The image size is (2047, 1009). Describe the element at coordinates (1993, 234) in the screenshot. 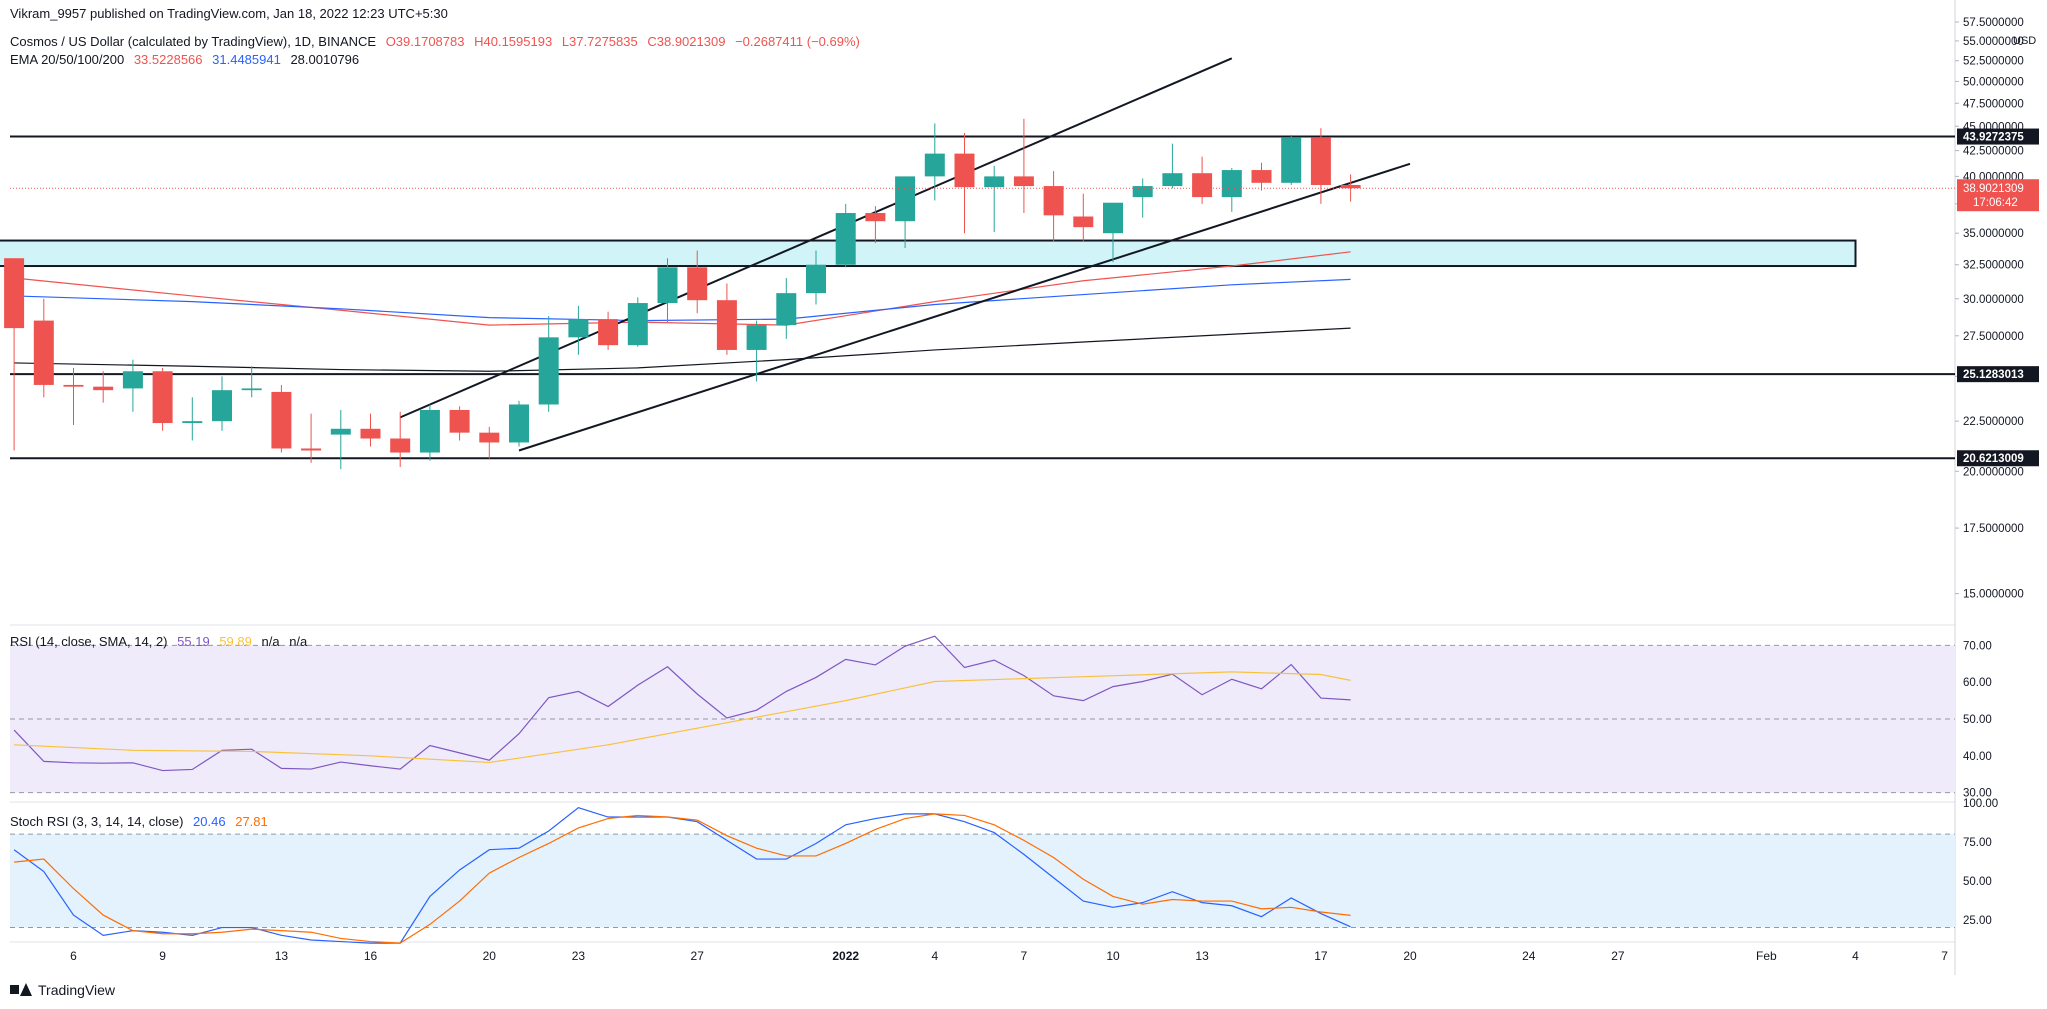

I see `price-tick-label: 35.0000000` at that location.